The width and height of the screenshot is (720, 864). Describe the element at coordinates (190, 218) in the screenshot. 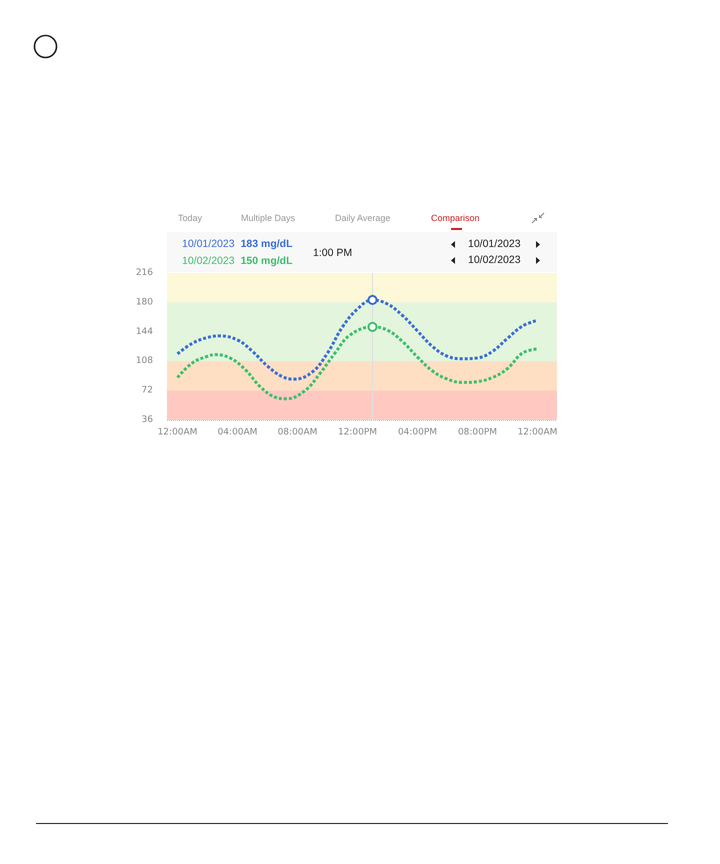

I see `text: Today` at that location.